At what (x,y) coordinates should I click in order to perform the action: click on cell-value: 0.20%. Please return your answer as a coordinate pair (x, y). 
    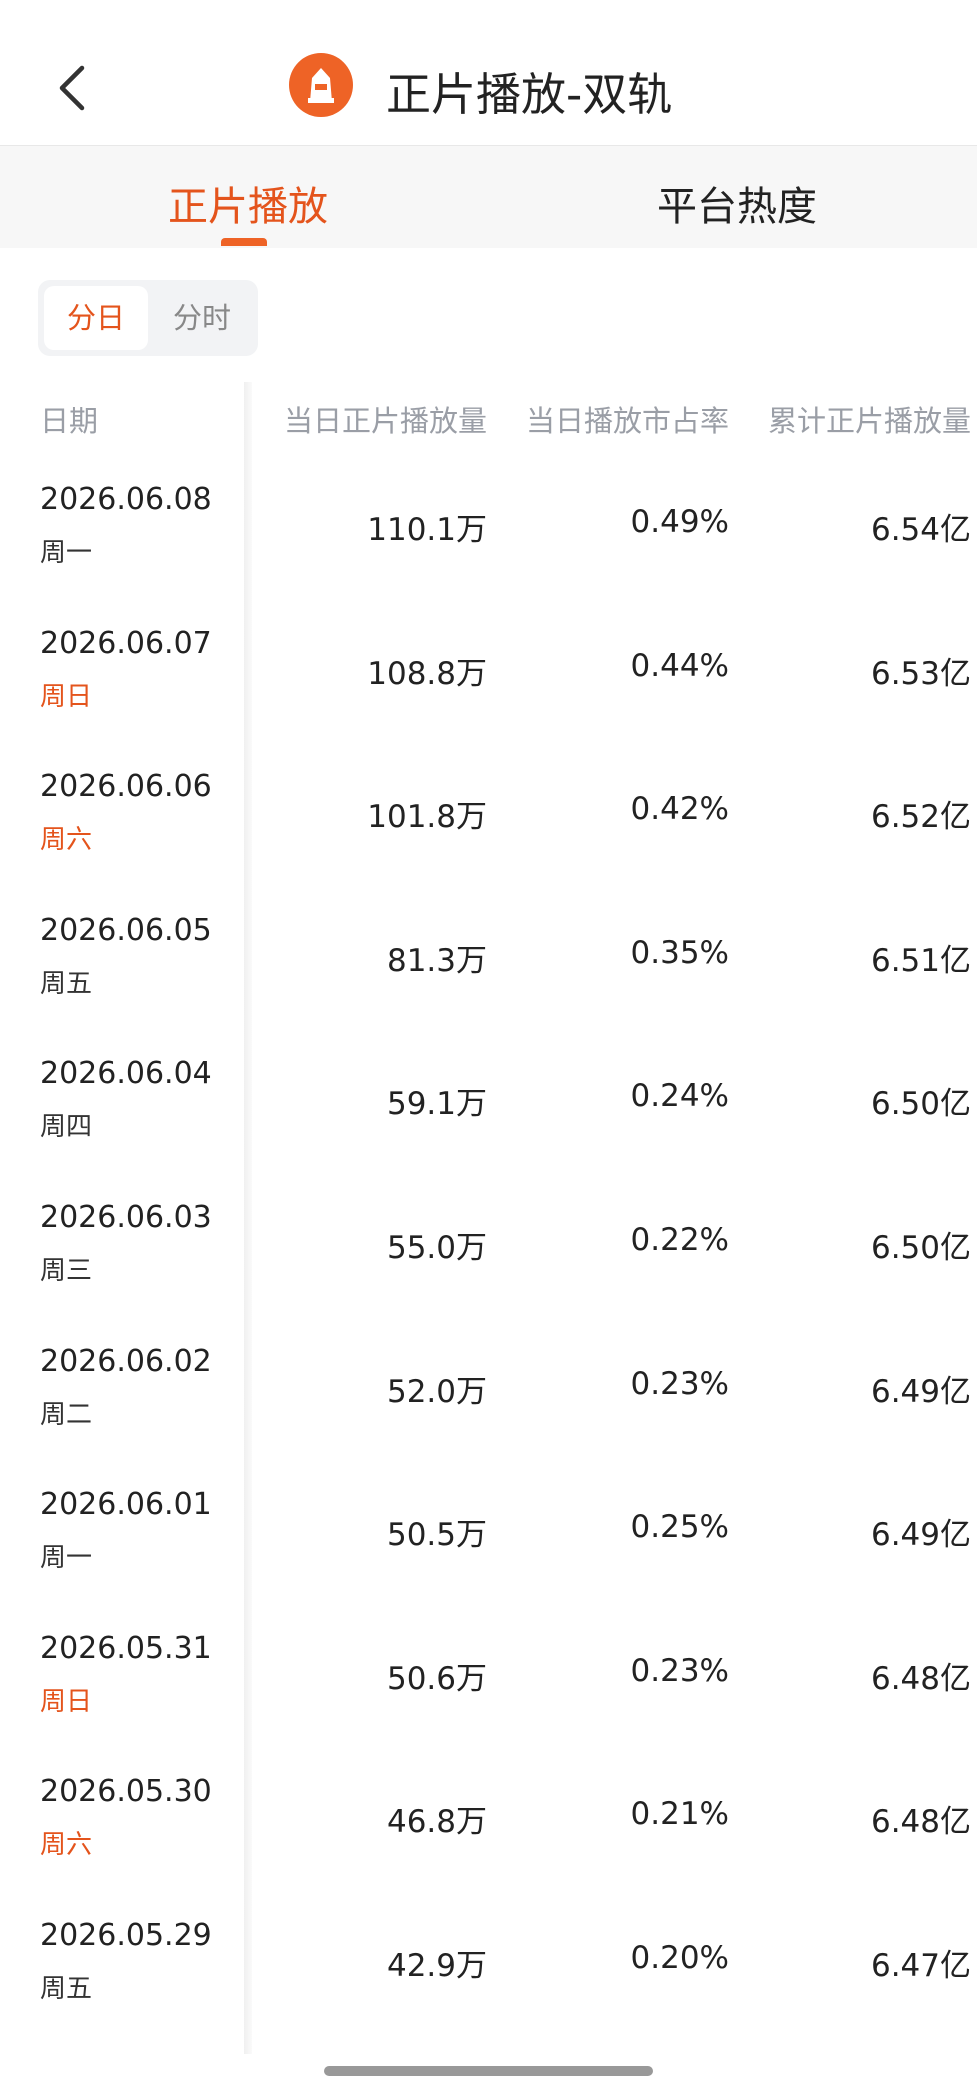
    Looking at the image, I should click on (679, 1958).